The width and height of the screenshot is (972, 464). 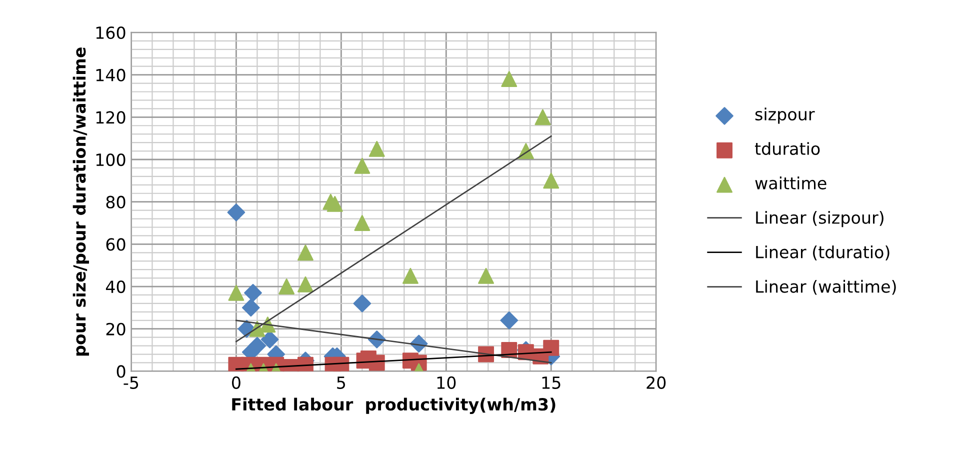 What do you see at coordinates (116, 329) in the screenshot?
I see `y-tick-label: 20` at bounding box center [116, 329].